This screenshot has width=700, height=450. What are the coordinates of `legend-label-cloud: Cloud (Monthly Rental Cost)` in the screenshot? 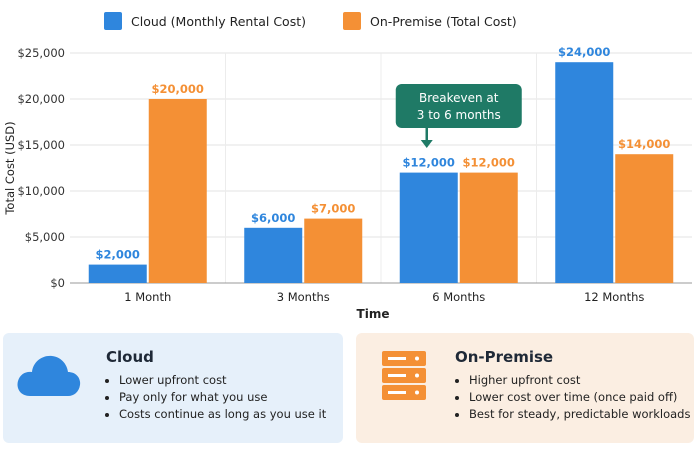 It's located at (218, 21).